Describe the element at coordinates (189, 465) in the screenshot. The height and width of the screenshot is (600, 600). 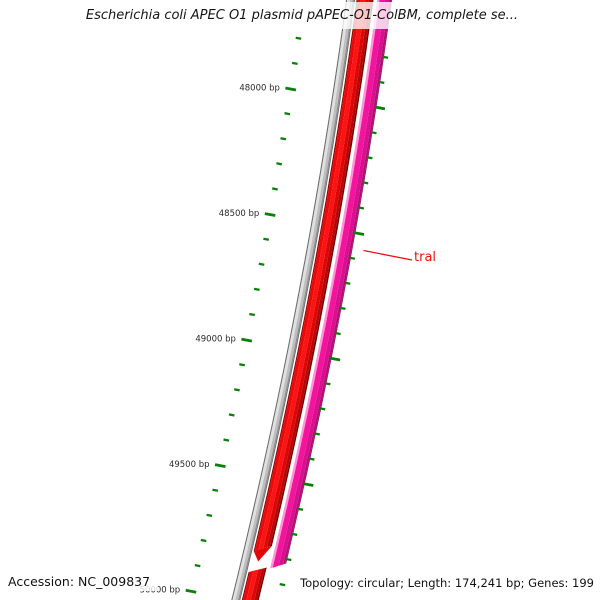
I see `ruler-label: 49500 bp` at that location.